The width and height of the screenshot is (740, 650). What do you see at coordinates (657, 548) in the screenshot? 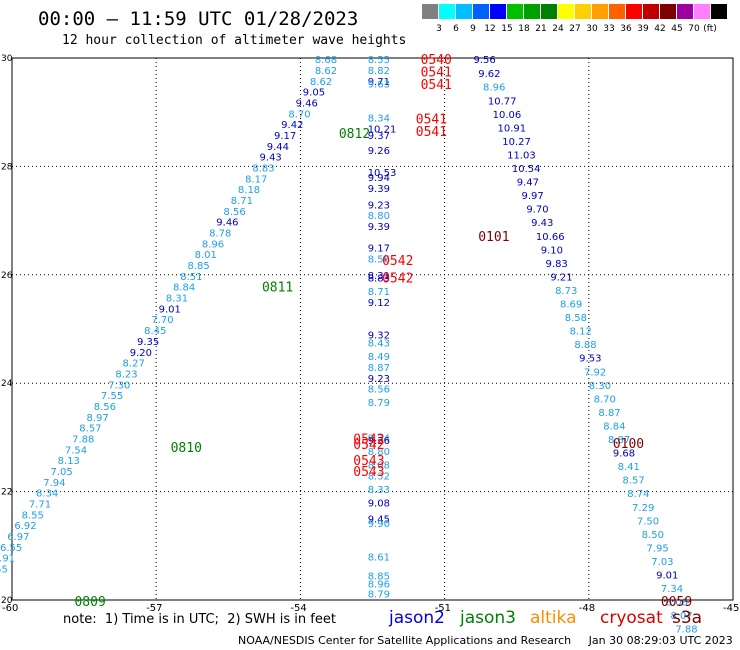
I see `wave-height-value: 7.95` at bounding box center [657, 548].